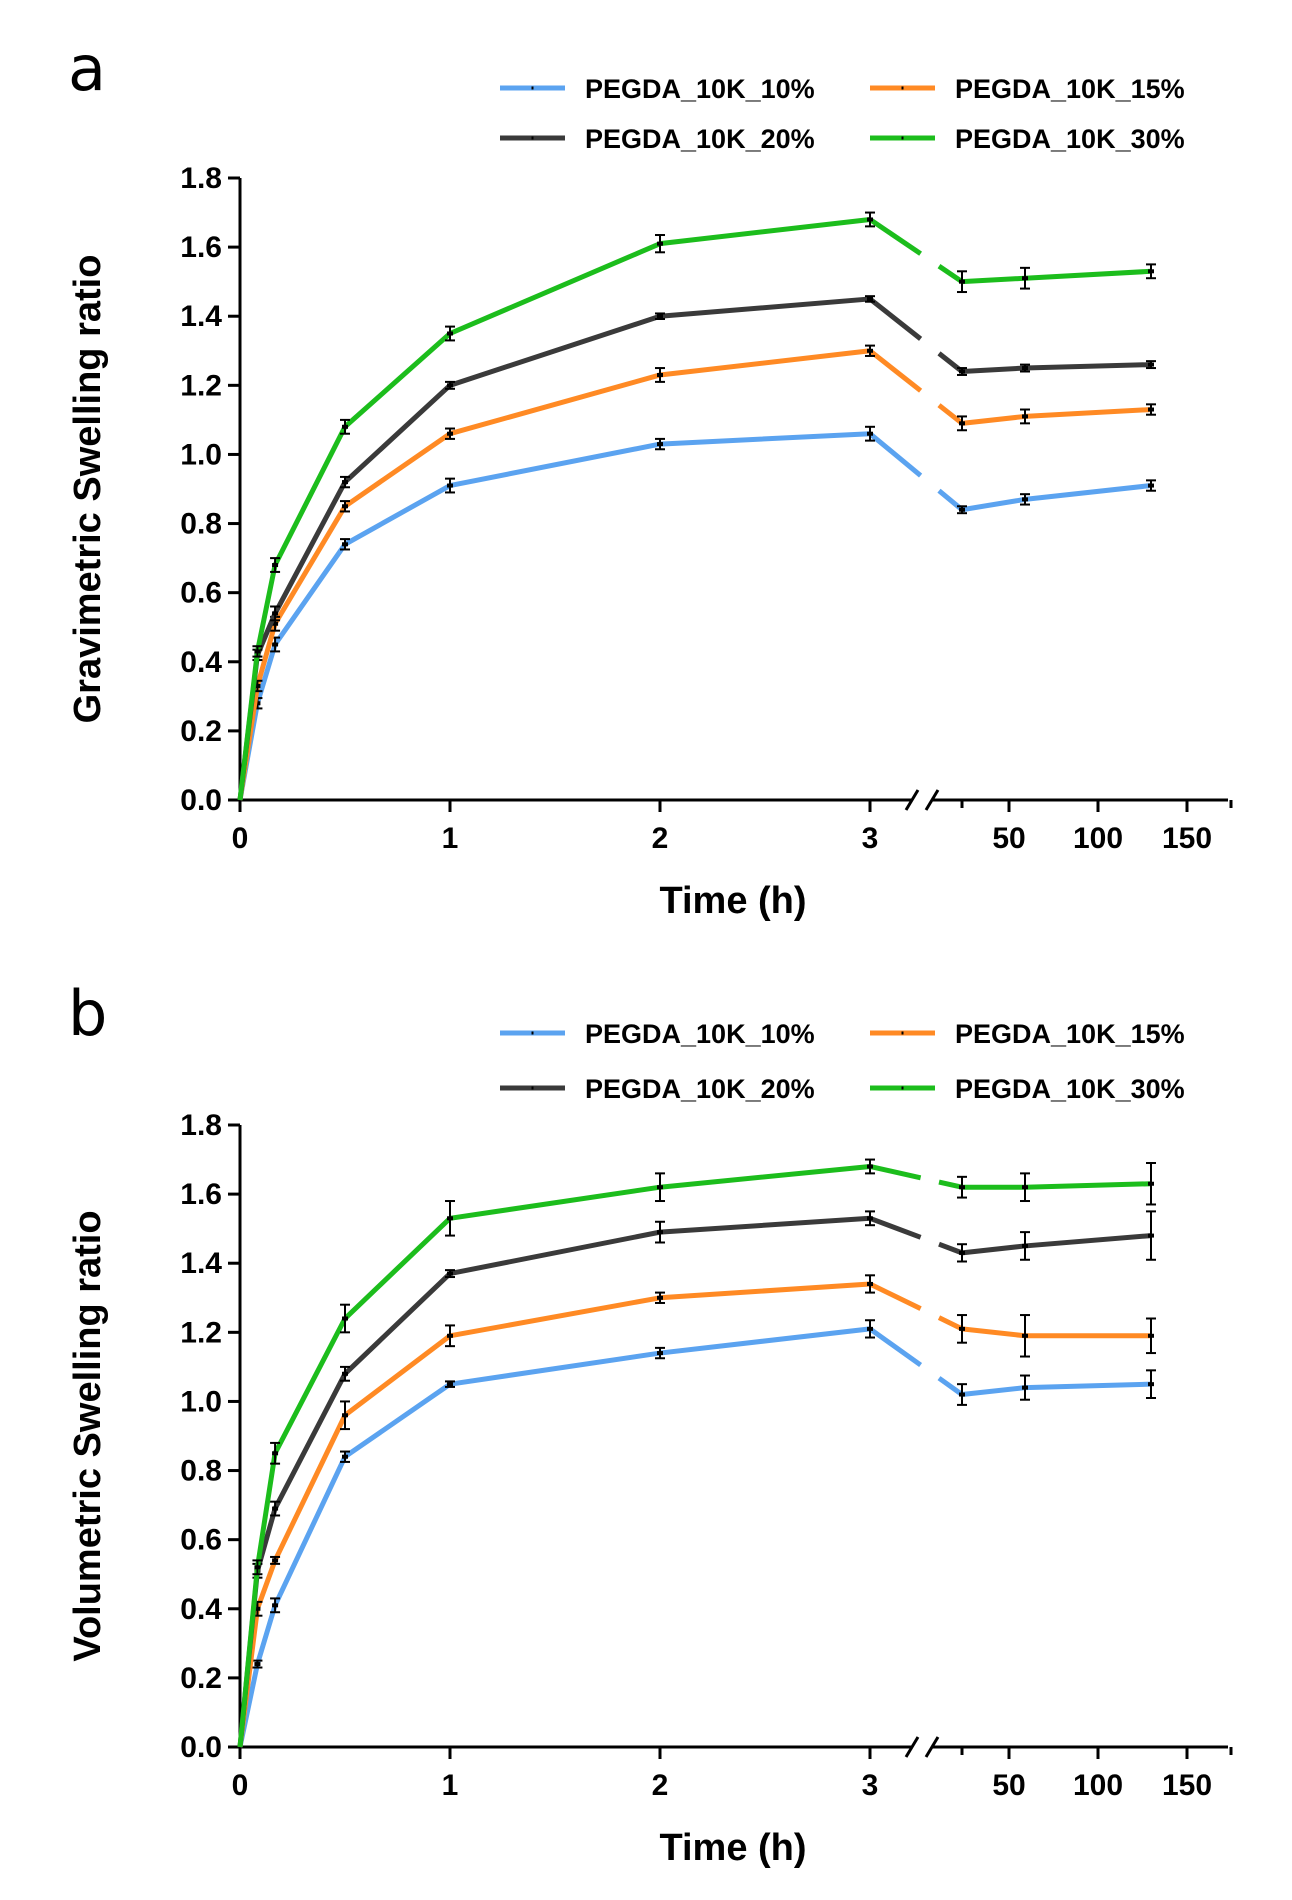  Describe the element at coordinates (87, 68) in the screenshot. I see `panel-letter: a` at that location.